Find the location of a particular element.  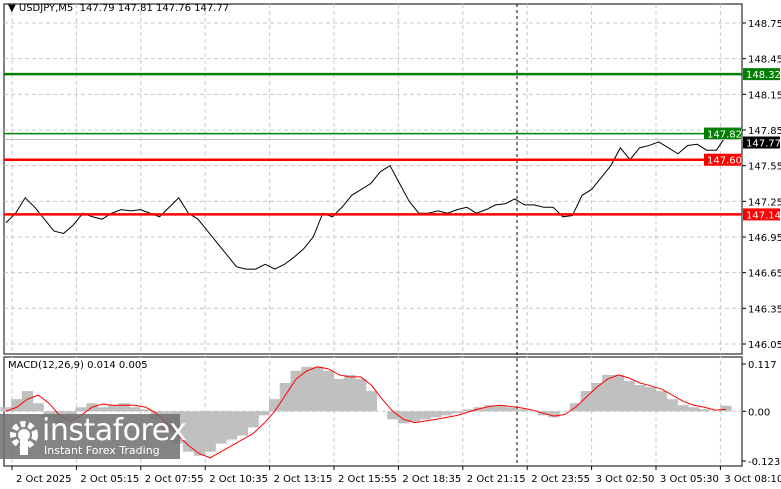

logo-tagline: Instant Forex Trading is located at coordinates (102, 450).